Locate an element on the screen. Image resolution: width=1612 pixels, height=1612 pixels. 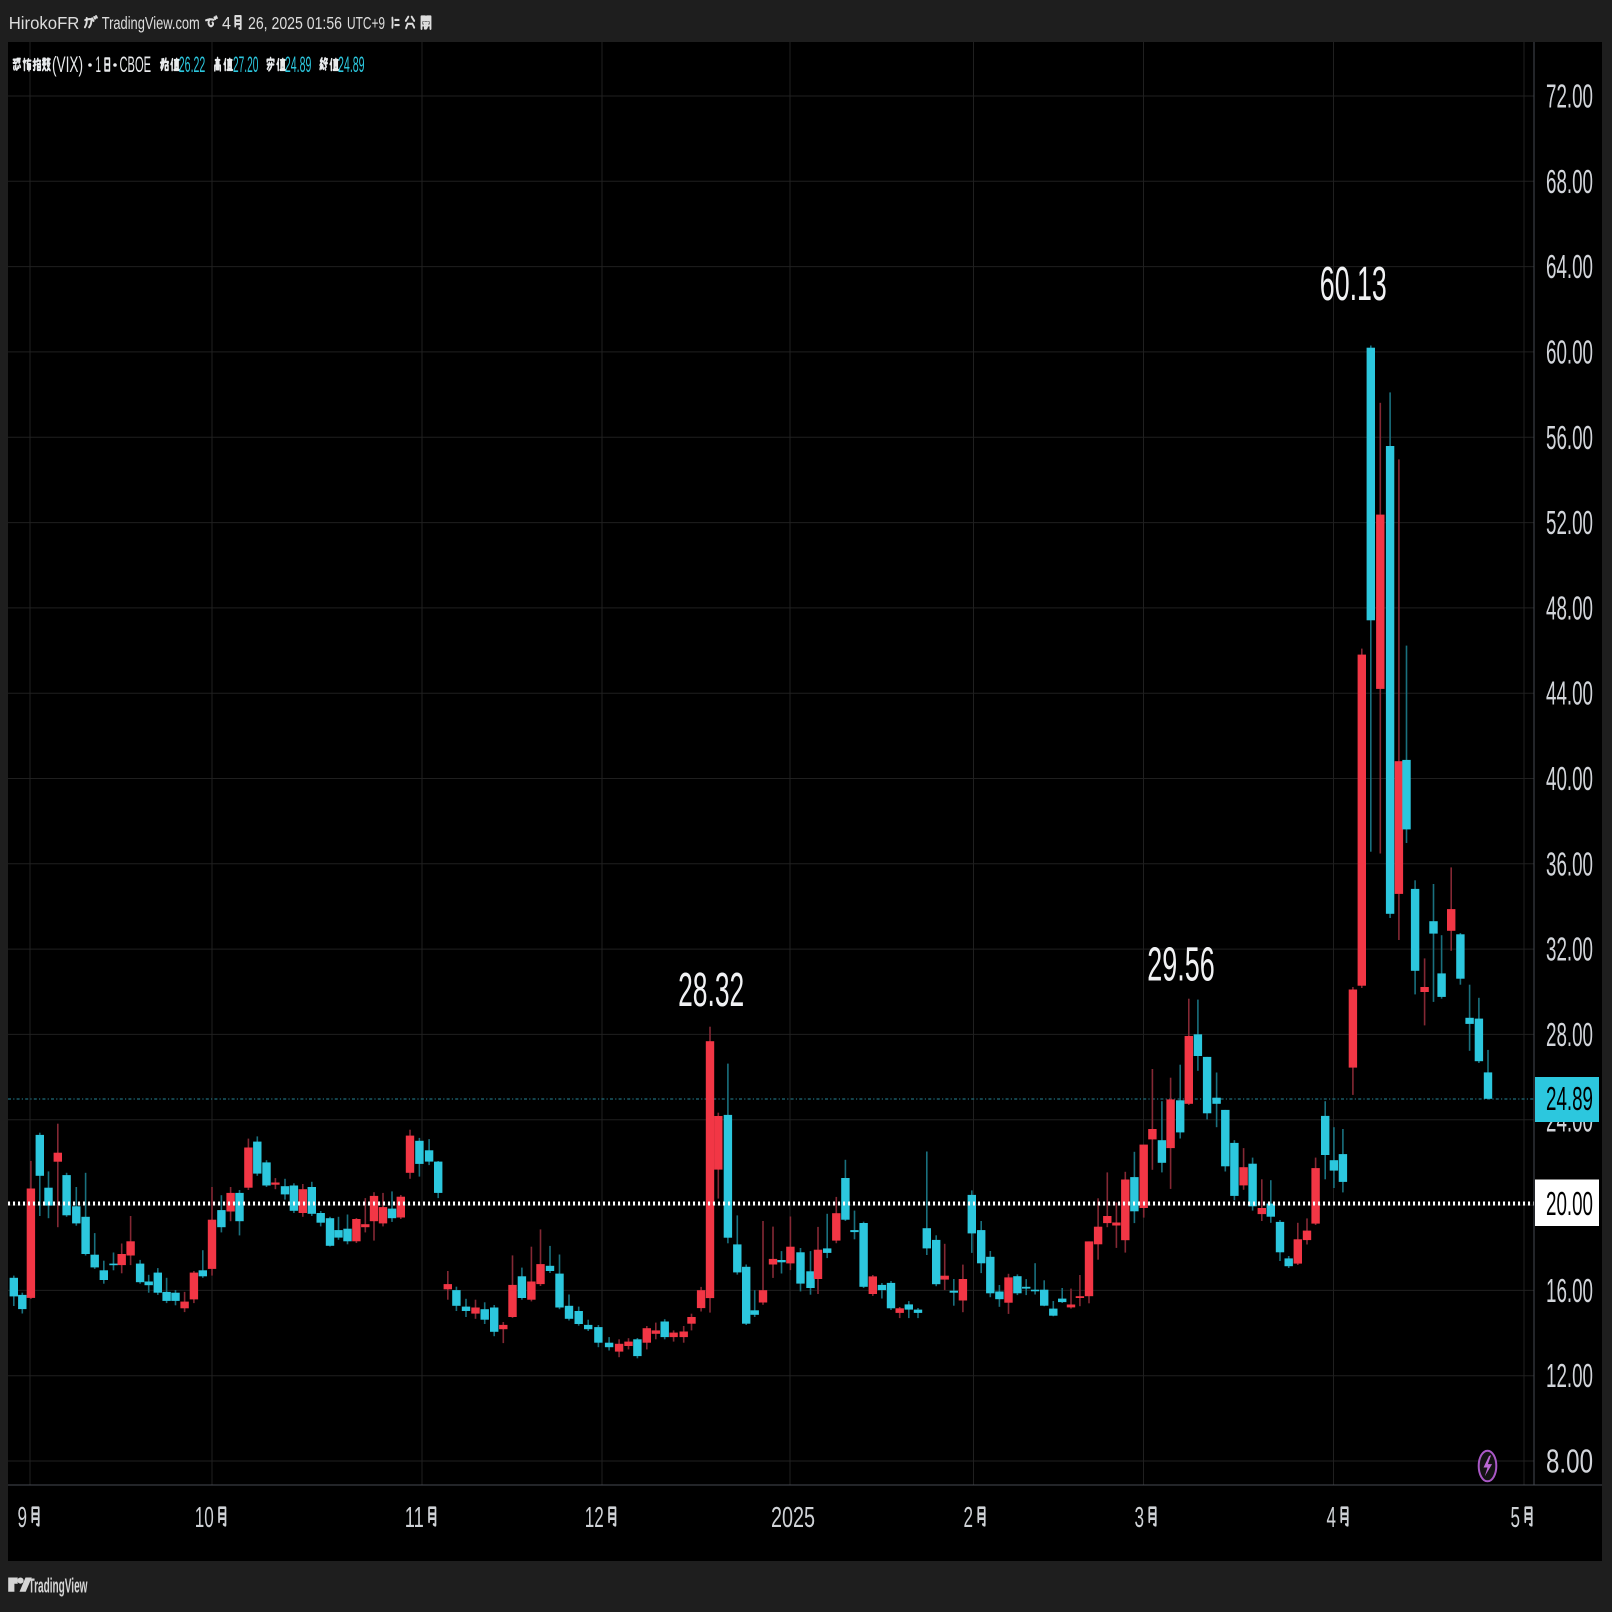
svg-text: 27.20 is located at coordinates (245, 64).